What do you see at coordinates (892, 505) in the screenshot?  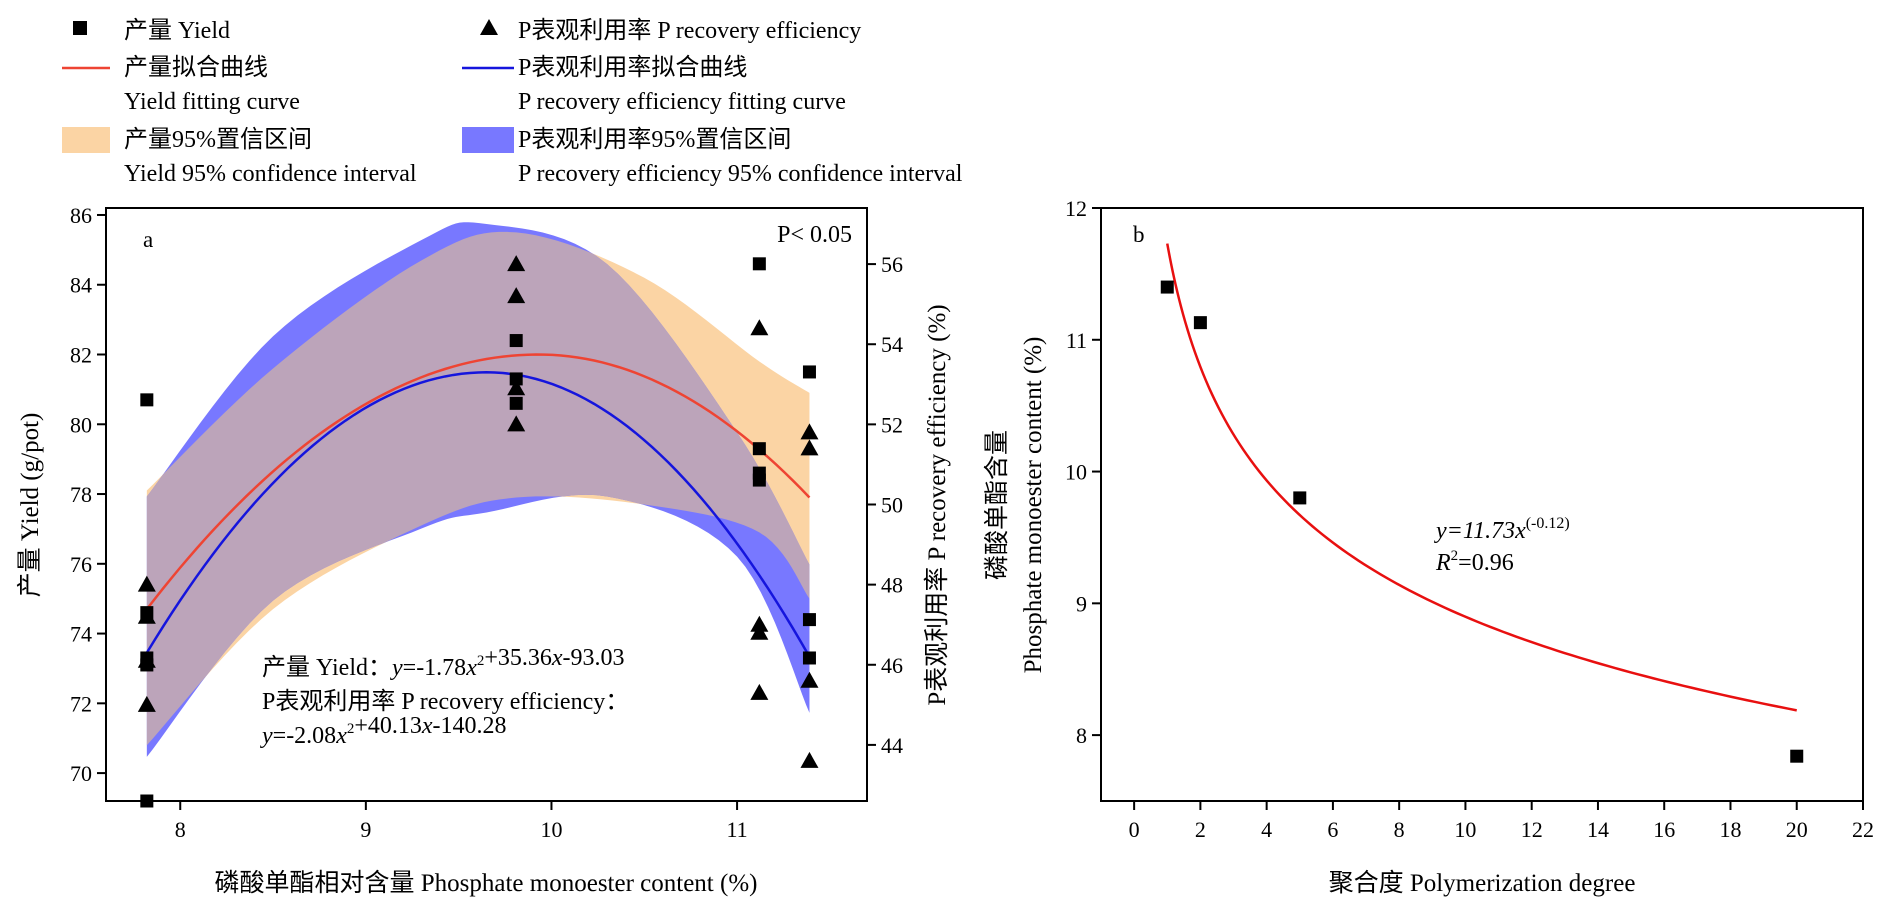 I see `panel-a-y2-tick-label: 50` at bounding box center [892, 505].